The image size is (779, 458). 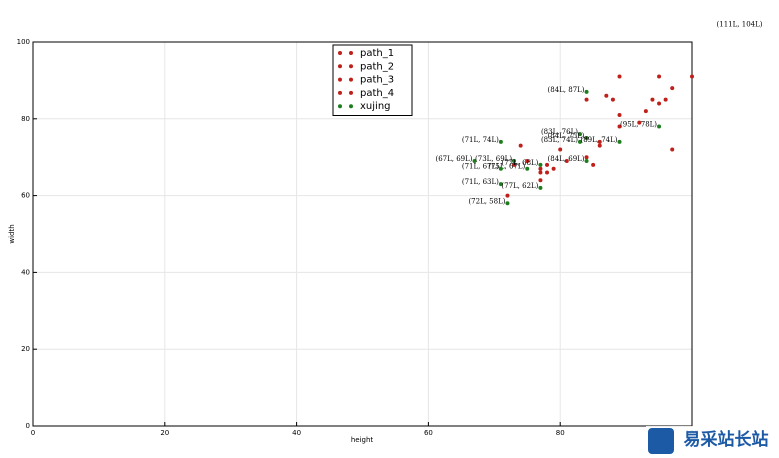 I want to click on x-tick-label: 60, so click(x=428, y=433).